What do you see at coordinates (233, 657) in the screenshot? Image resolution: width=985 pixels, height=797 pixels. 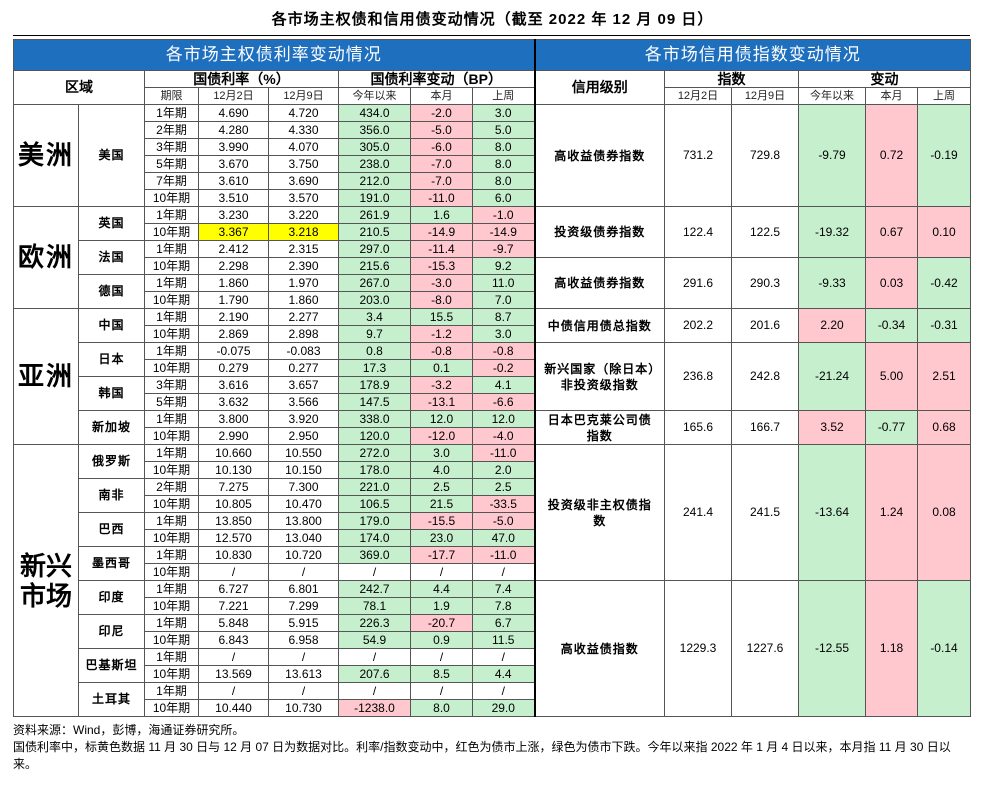 I see `yield-date1-cell: /` at bounding box center [233, 657].